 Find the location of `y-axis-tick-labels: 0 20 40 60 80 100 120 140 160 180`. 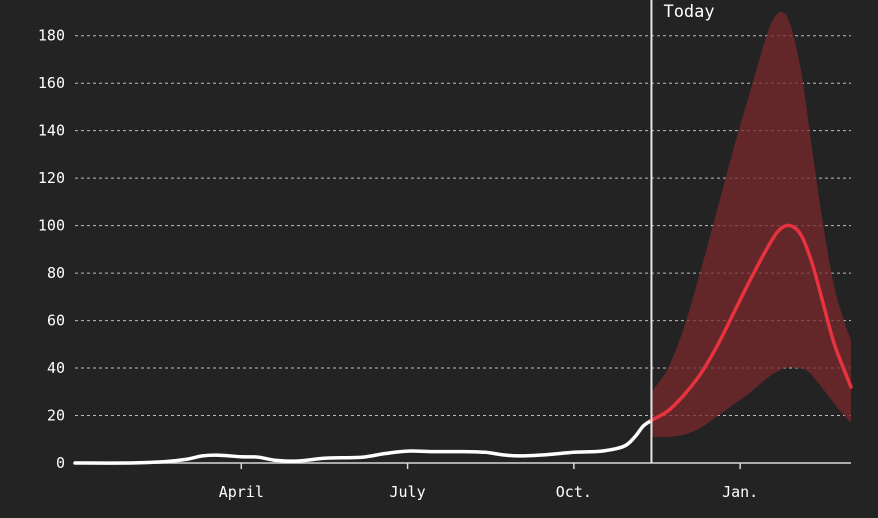

y-axis-tick-labels: 0 20 40 60 80 100 120 140 160 180 is located at coordinates (51, 249).